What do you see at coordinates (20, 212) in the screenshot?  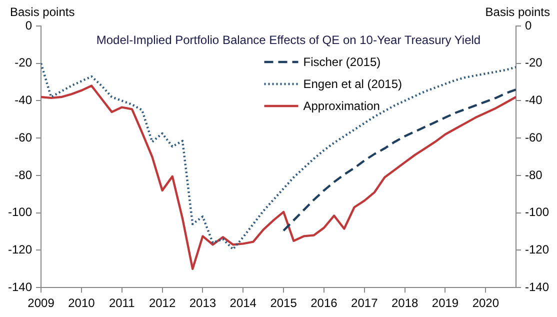 I see `y-tick-label: -100` at bounding box center [20, 212].